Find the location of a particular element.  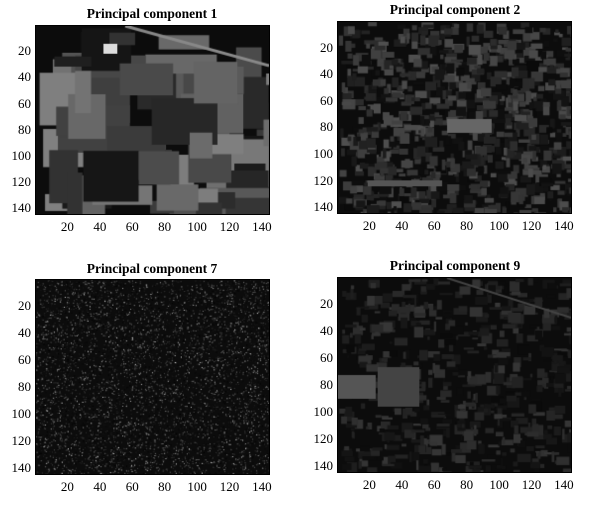

pc7-image is located at coordinates (152, 377).